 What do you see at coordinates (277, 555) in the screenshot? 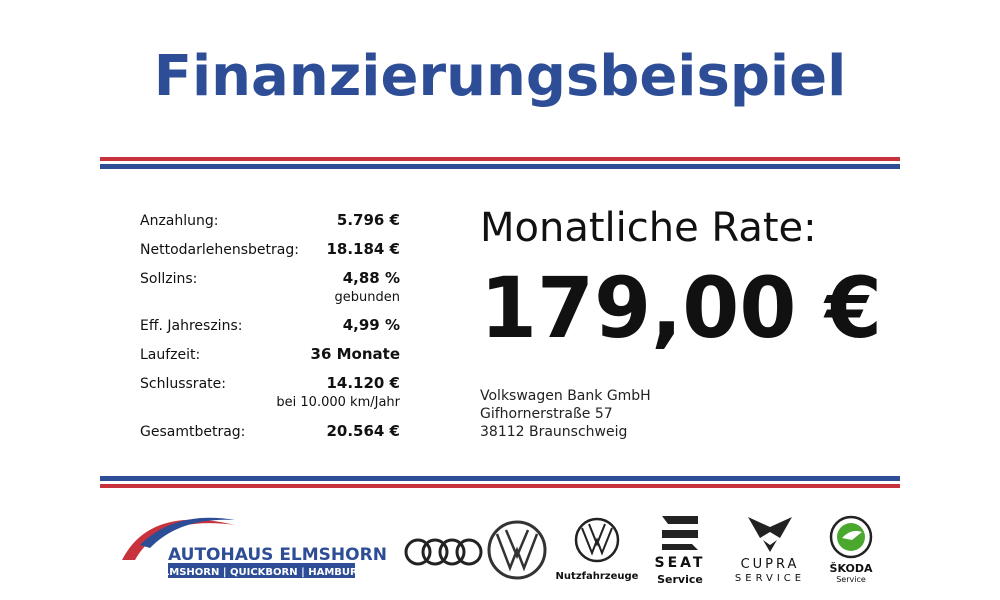
I see `dealer-name: AUTOHAUS ELMSHORN` at bounding box center [277, 555].